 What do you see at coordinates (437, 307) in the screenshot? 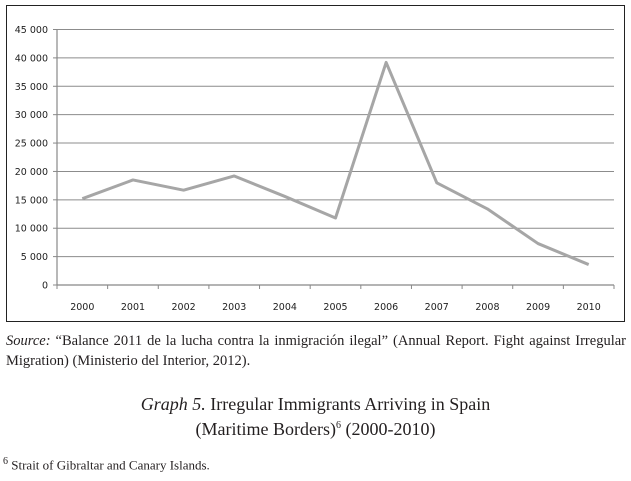
I see `x-tick-label: 2007` at bounding box center [437, 307].